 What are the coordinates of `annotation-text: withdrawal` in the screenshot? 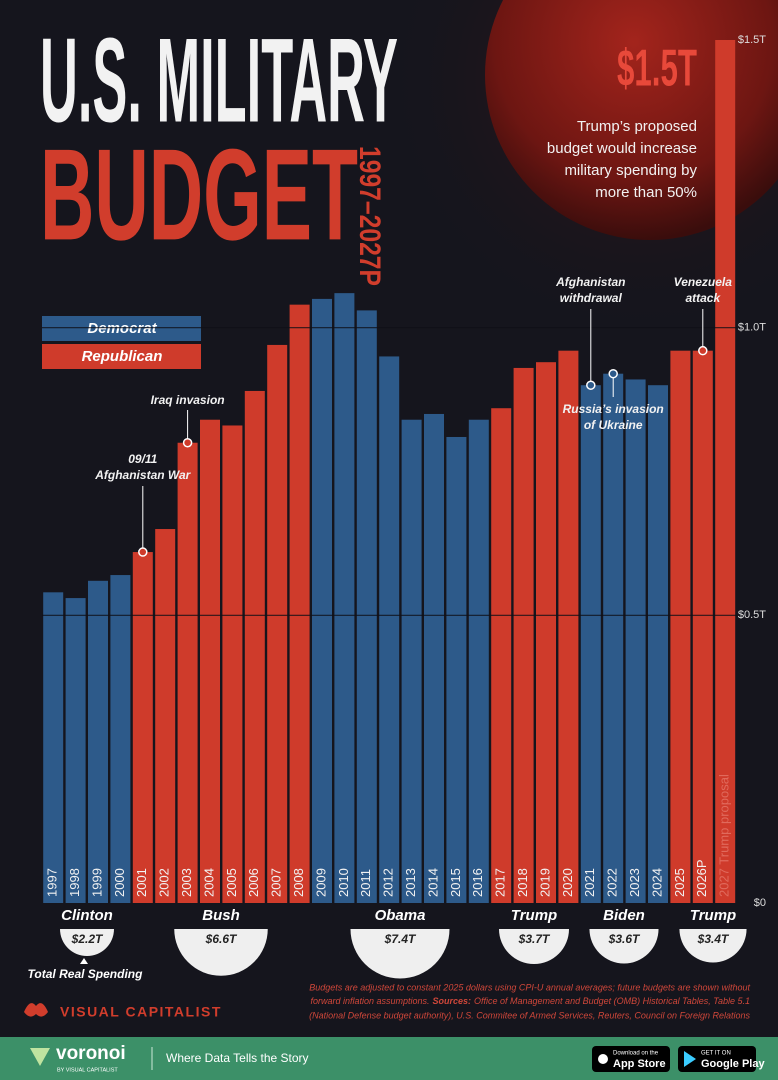 It's located at (591, 298).